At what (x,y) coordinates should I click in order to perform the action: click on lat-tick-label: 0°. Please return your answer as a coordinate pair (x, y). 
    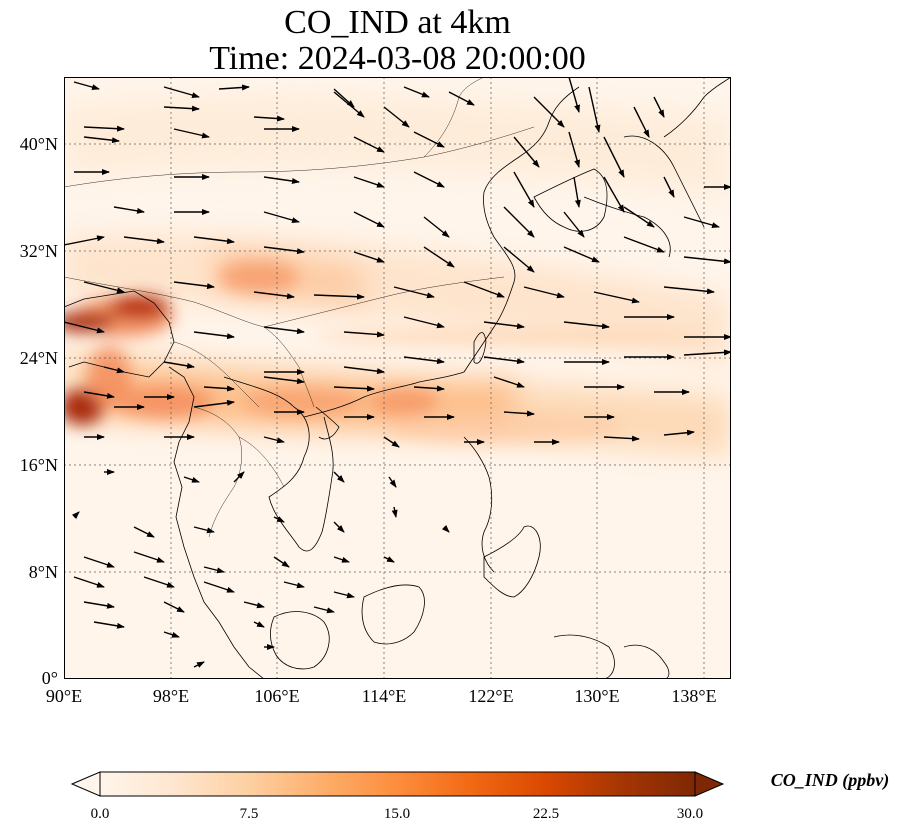
    Looking at the image, I should click on (49, 678).